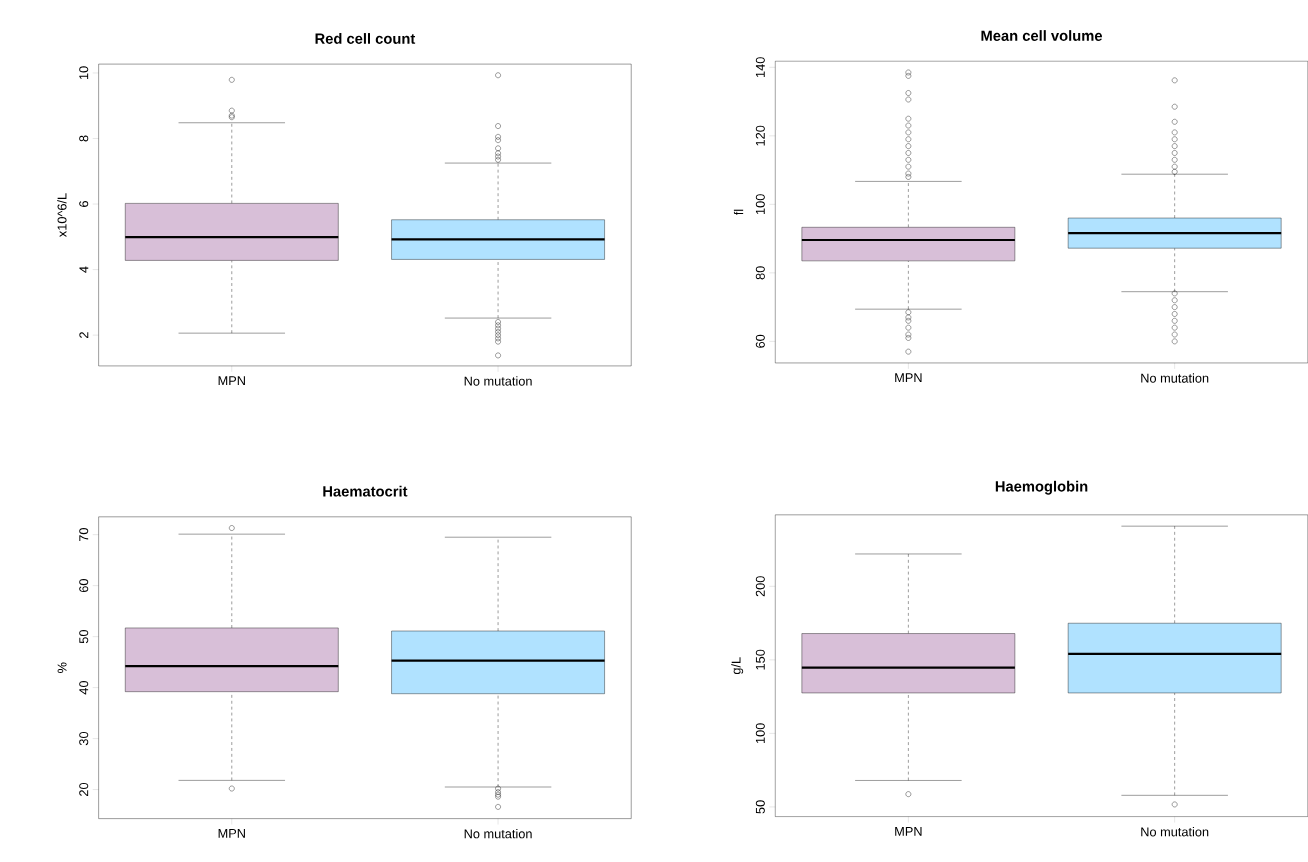  I want to click on y-tick-label: 150, so click(760, 659).